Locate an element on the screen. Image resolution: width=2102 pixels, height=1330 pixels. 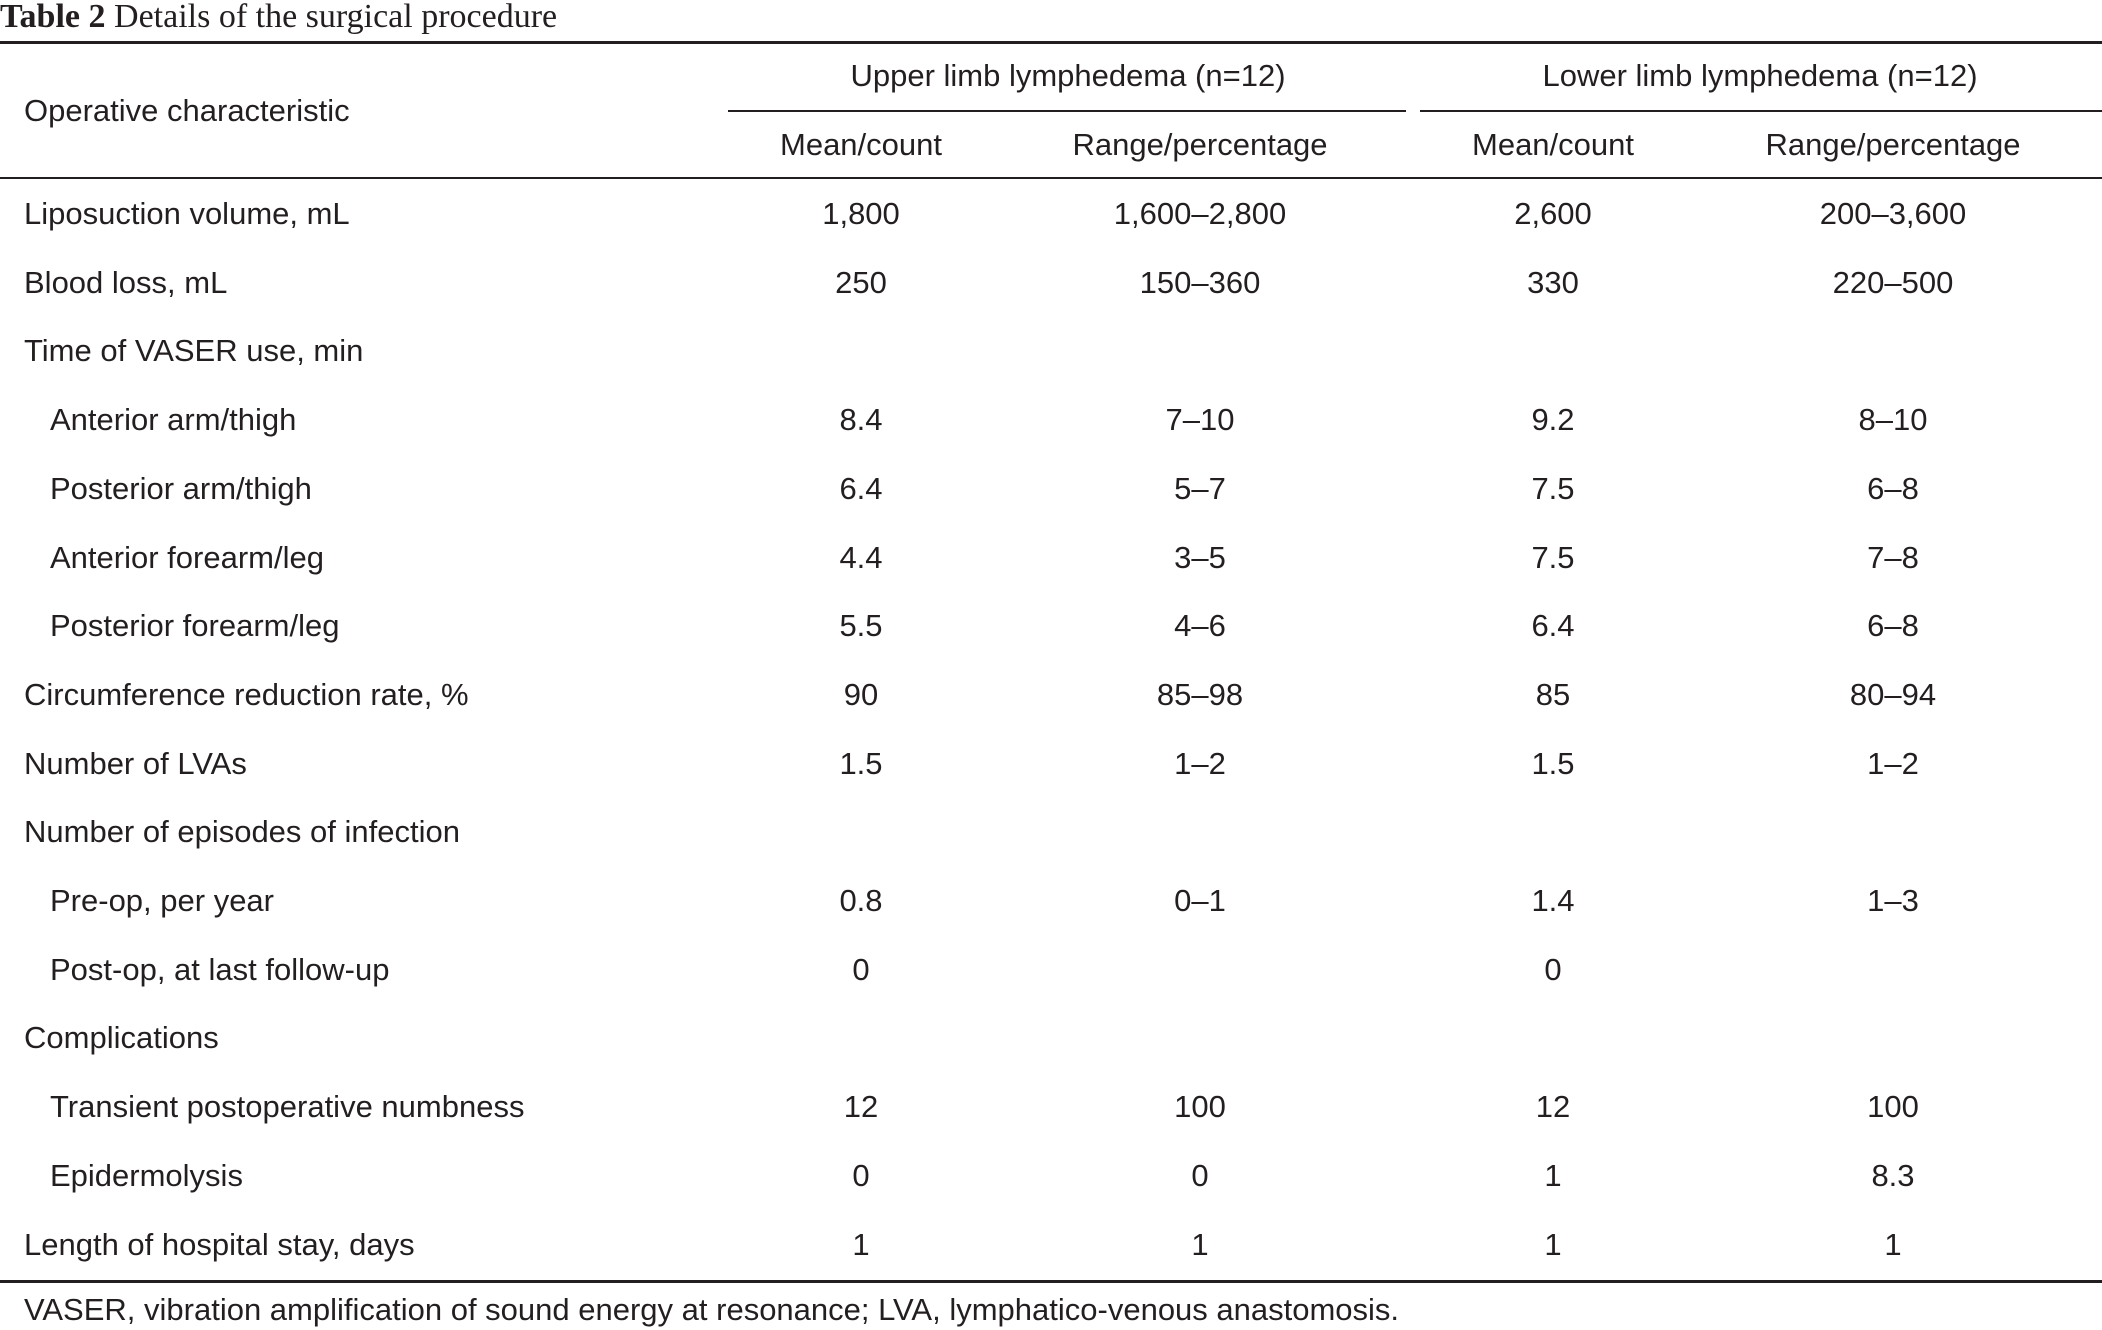
row-label: Circumference reduction rate, % is located at coordinates (246, 694).